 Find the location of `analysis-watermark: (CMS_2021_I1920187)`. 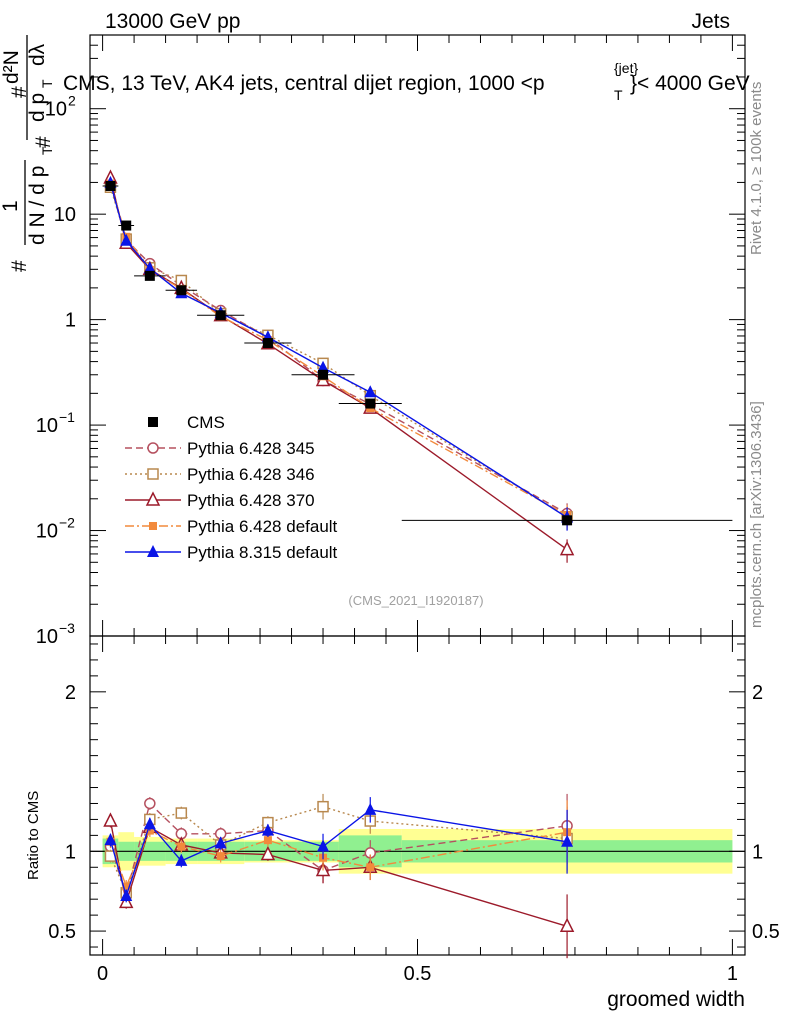

analysis-watermark: (CMS_2021_I1920187) is located at coordinates (415, 600).